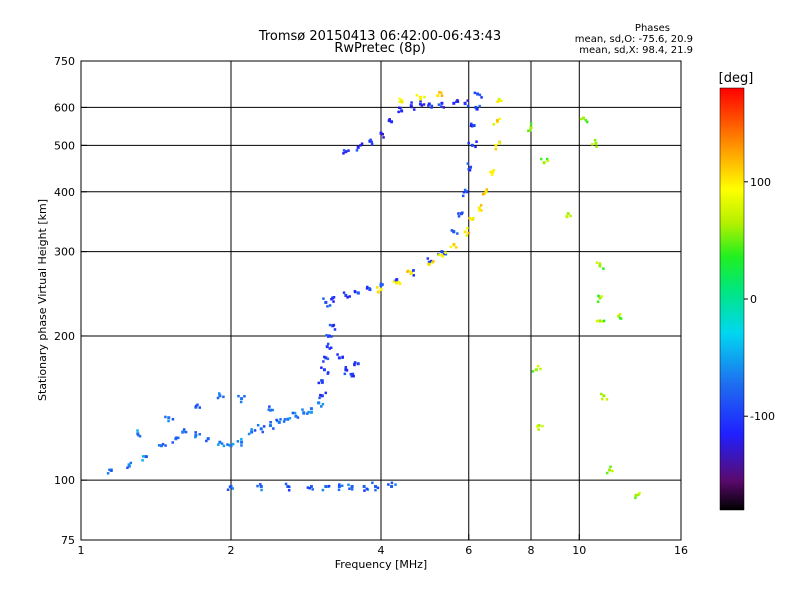 This screenshot has width=800, height=600. Describe the element at coordinates (64, 61) in the screenshot. I see `y-tick-label: 750` at that location.